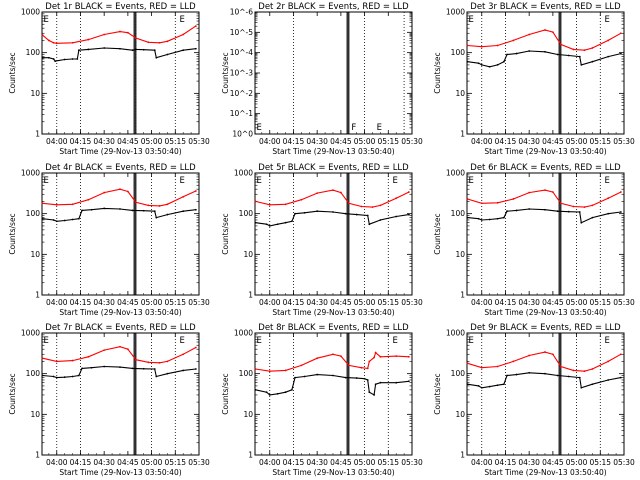 The height and width of the screenshot is (480, 640). I want to click on y-tick-label: 1000, so click(30, 333).